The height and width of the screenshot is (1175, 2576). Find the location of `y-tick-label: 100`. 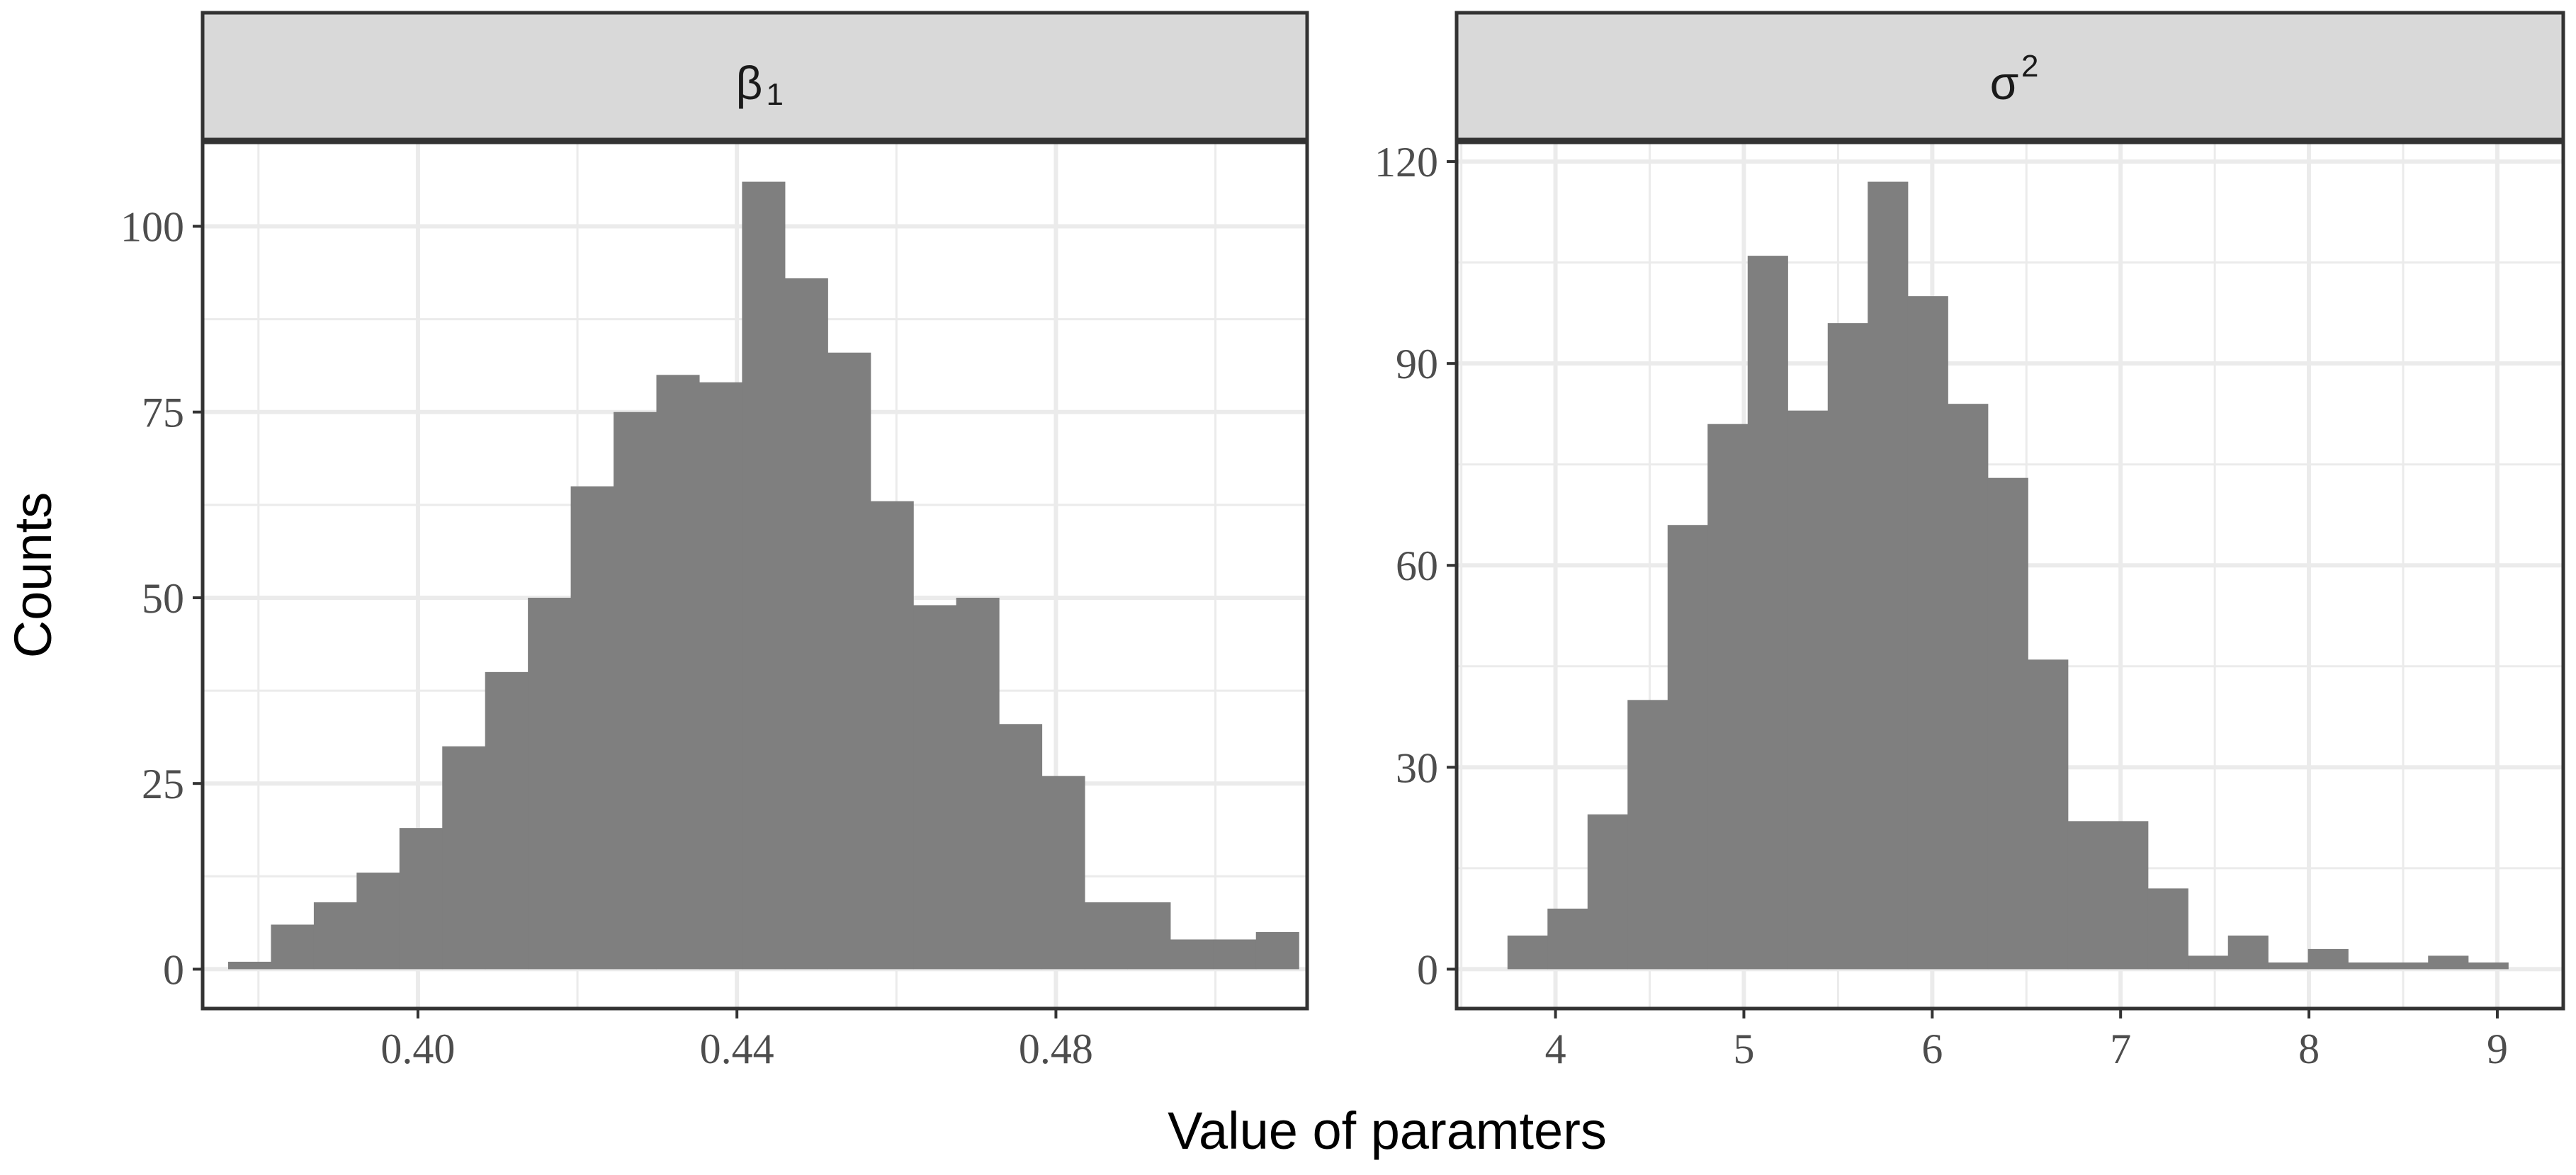

y-tick-label: 100 is located at coordinates (152, 228).